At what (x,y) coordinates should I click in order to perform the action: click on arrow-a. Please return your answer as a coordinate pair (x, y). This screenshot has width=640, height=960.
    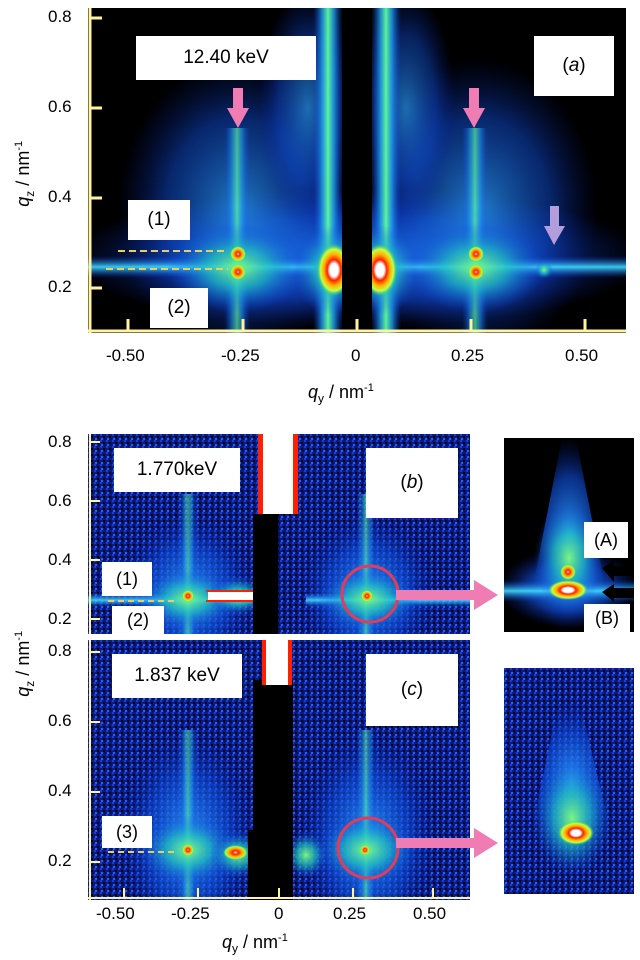
    Looking at the image, I should click on (618, 571).